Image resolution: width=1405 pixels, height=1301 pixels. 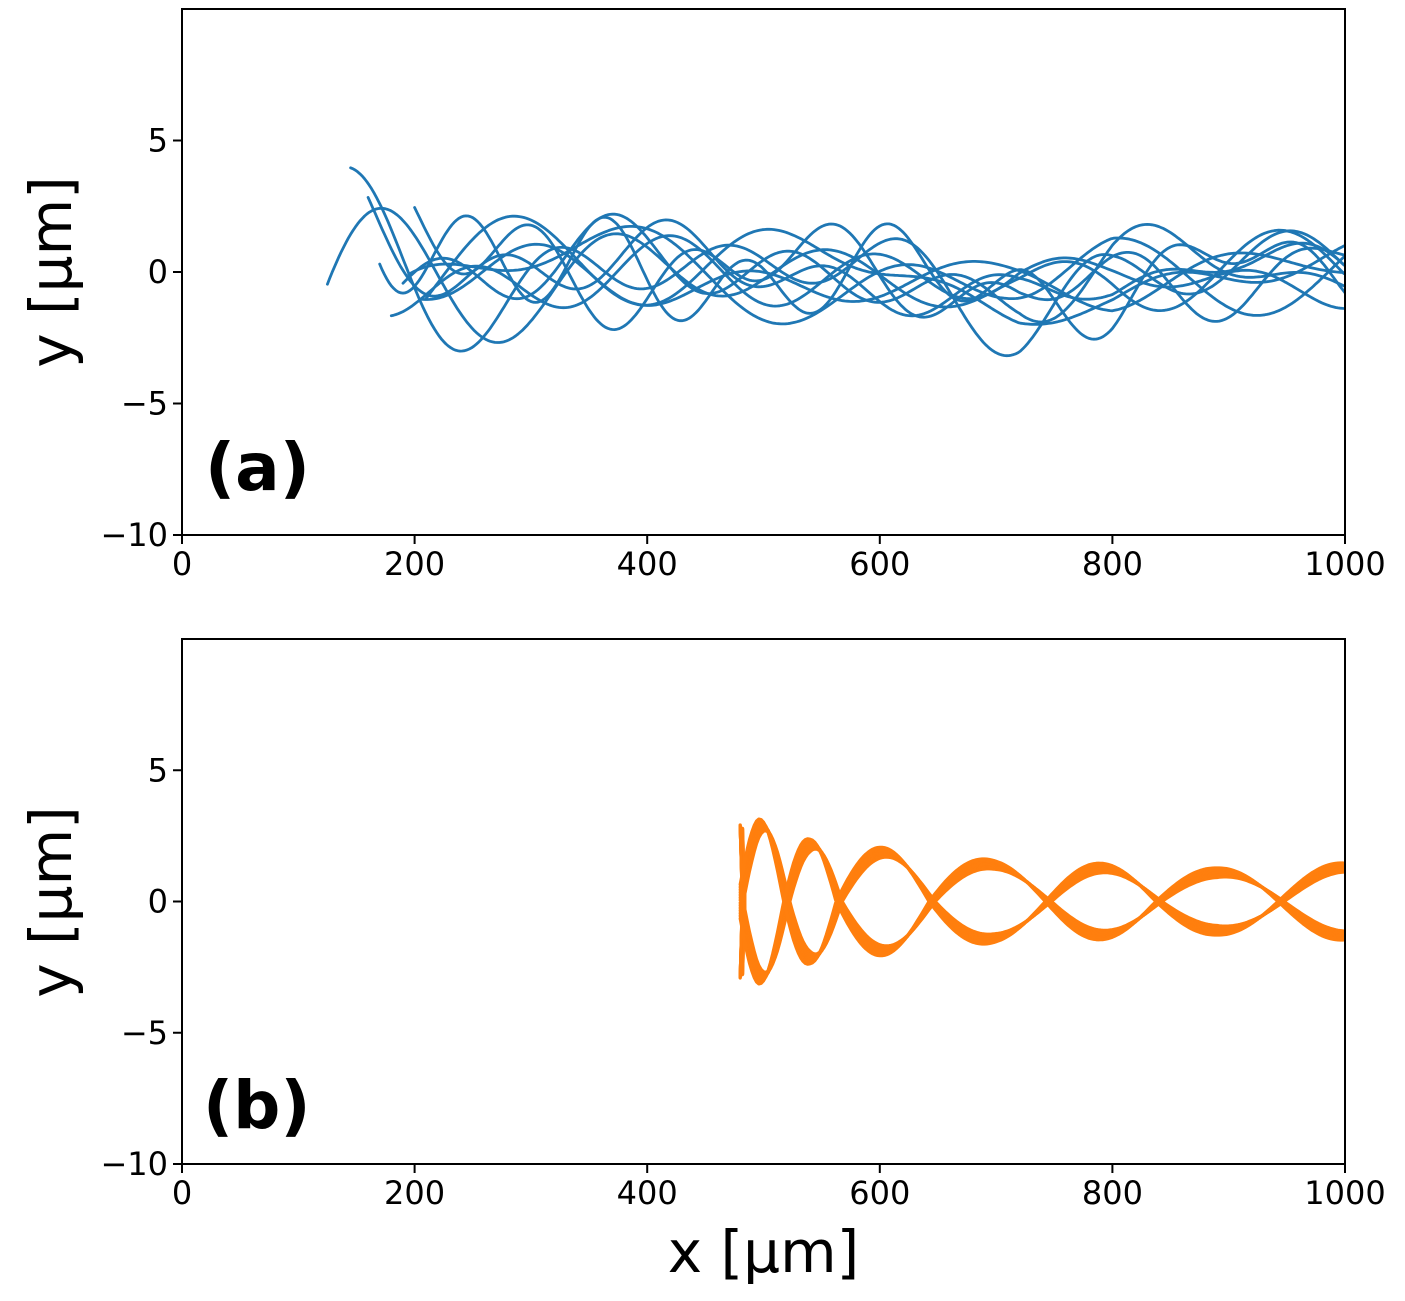 What do you see at coordinates (257, 1105) in the screenshot?
I see `panel-label: (b)` at bounding box center [257, 1105].